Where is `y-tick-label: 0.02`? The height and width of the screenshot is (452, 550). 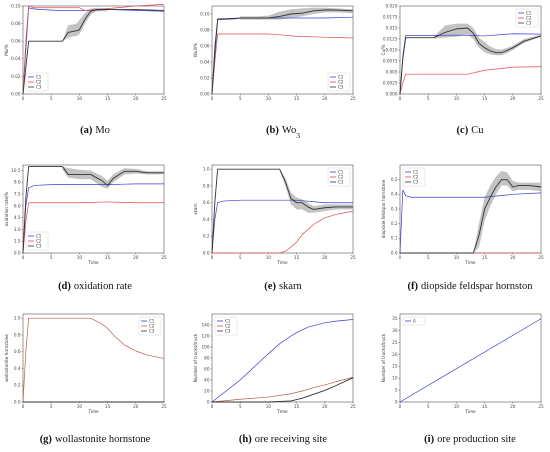
y-tick-label: 0.02 is located at coordinates (16, 76).